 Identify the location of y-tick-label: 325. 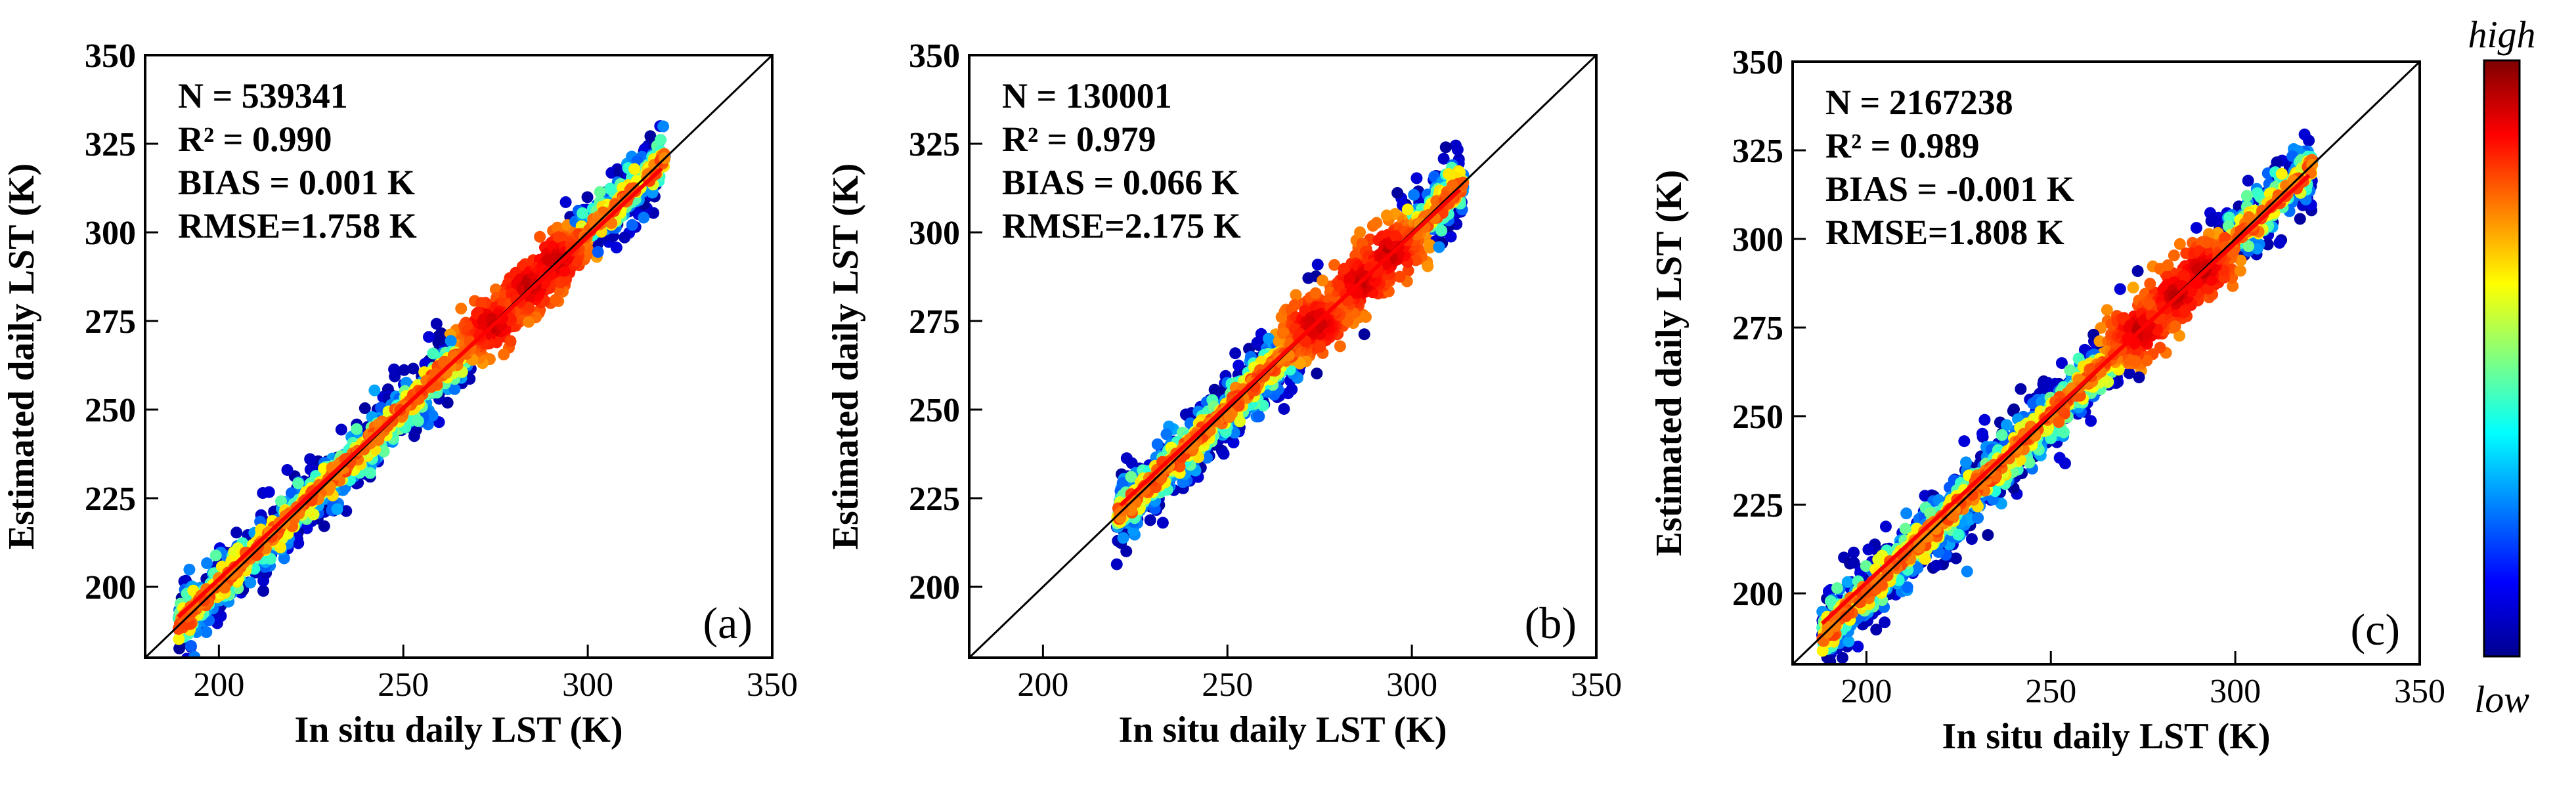
(110, 144).